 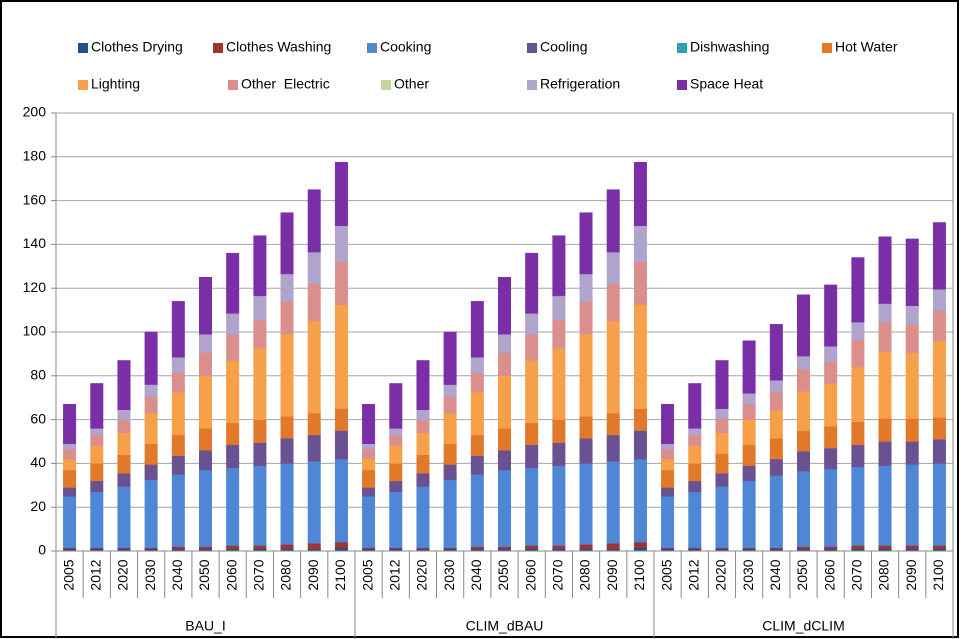 What do you see at coordinates (278, 47) in the screenshot?
I see `legend-label: Clothes Washing` at bounding box center [278, 47].